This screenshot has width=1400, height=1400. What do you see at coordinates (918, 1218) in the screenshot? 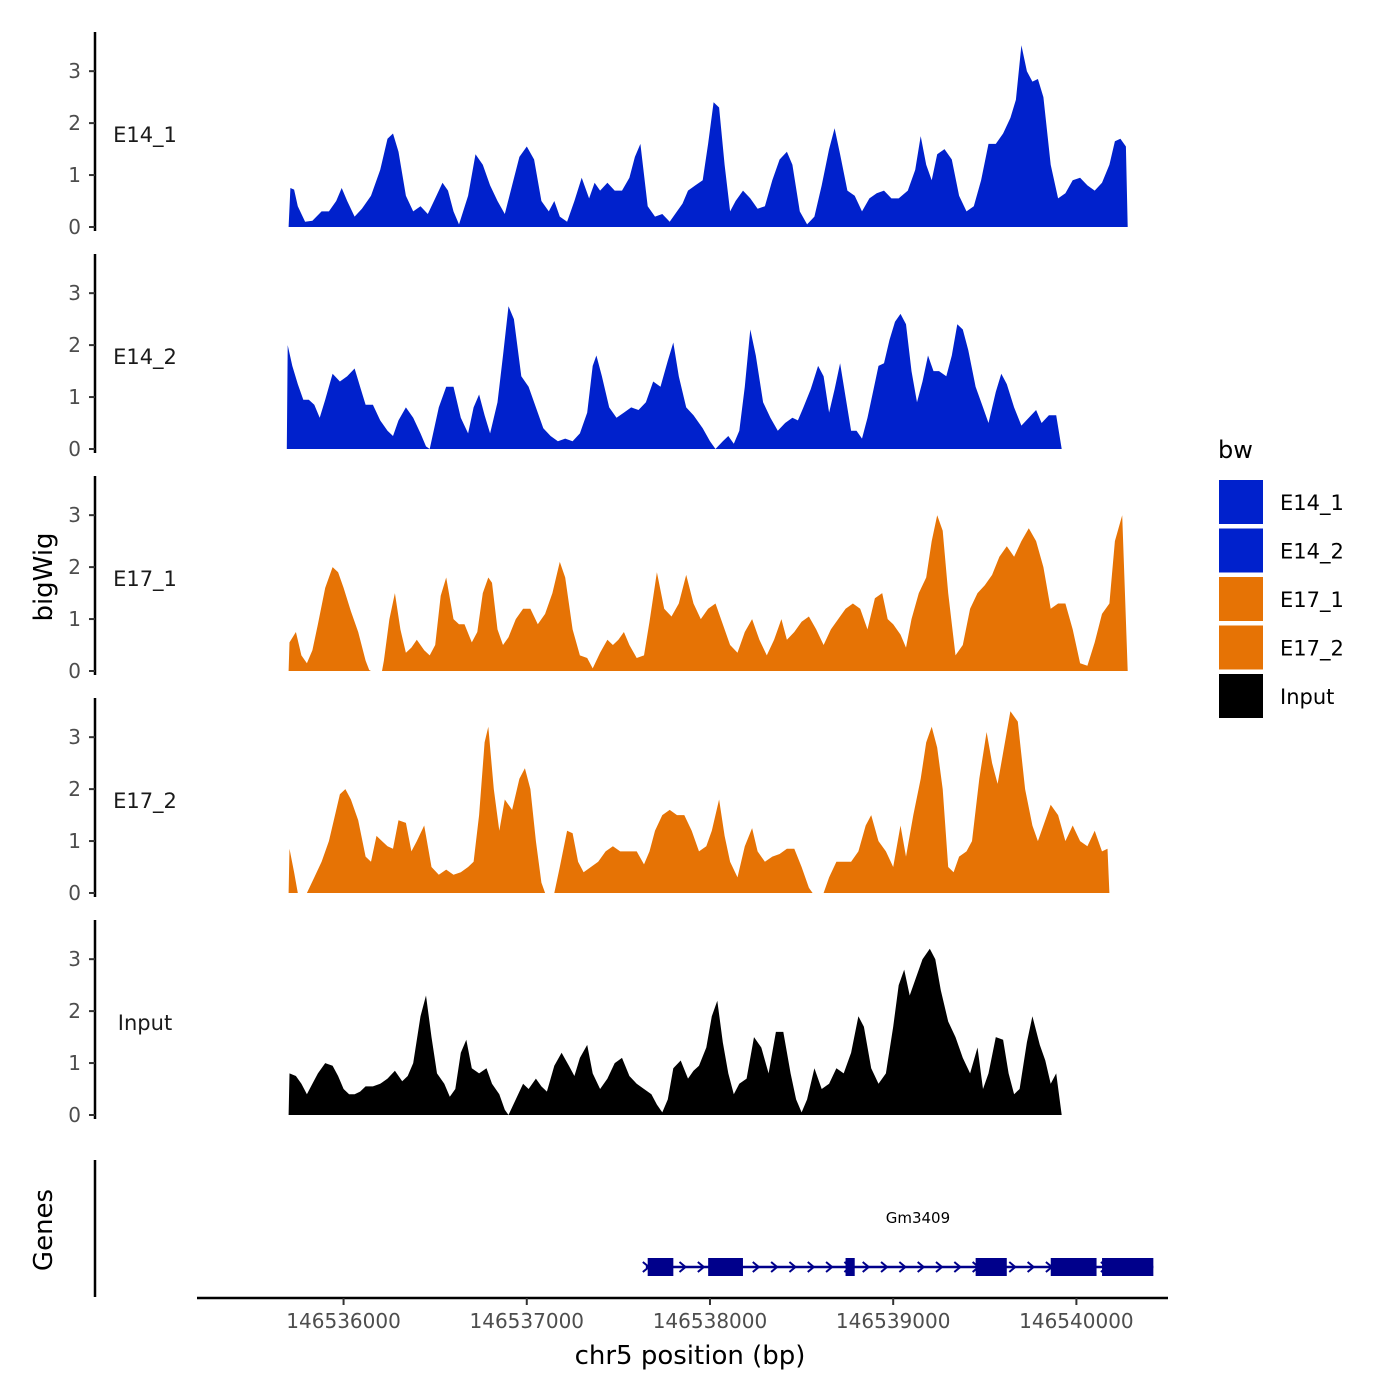
I see `gene-name-label: Gm3409` at bounding box center [918, 1218].